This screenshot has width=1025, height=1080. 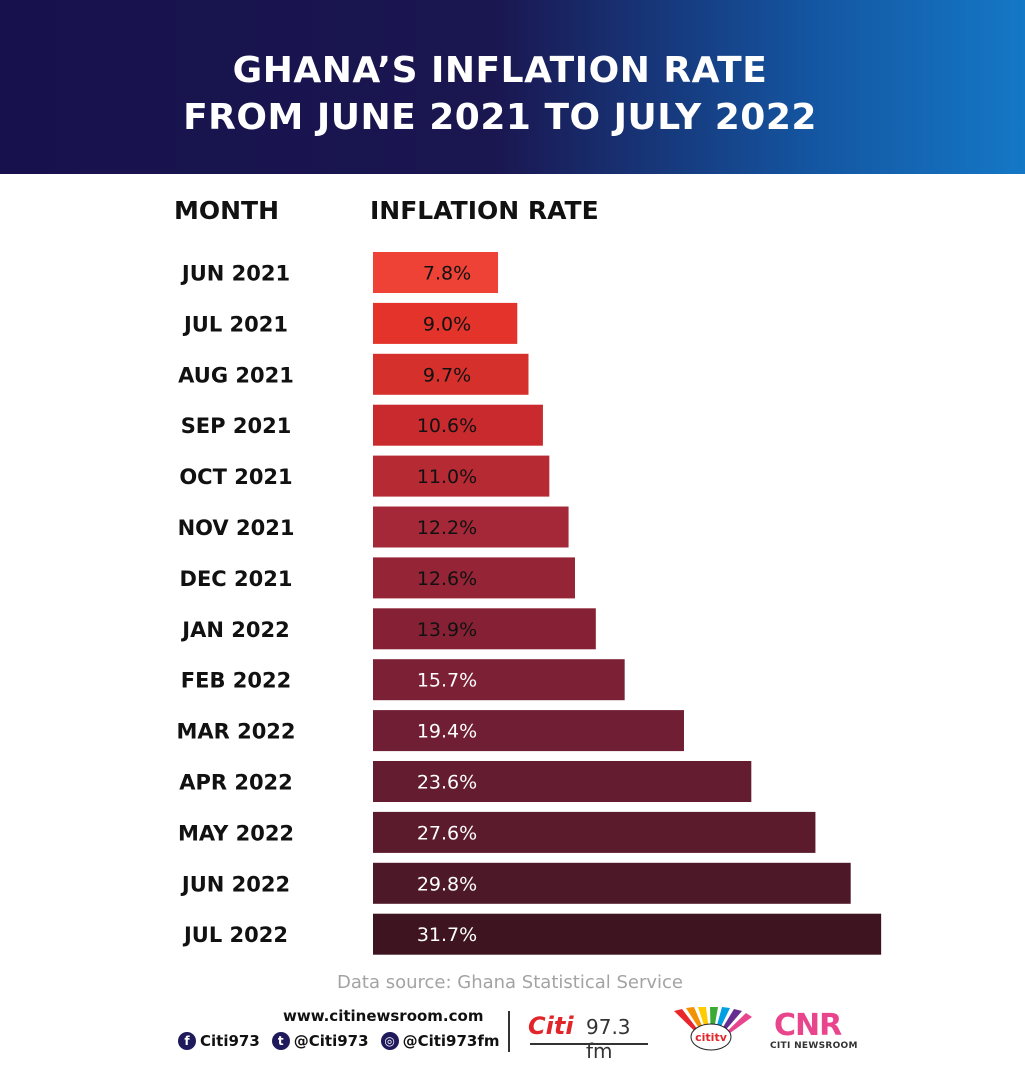 I want to click on inflation-rate-column-header: INFLATION RATE, so click(x=484, y=210).